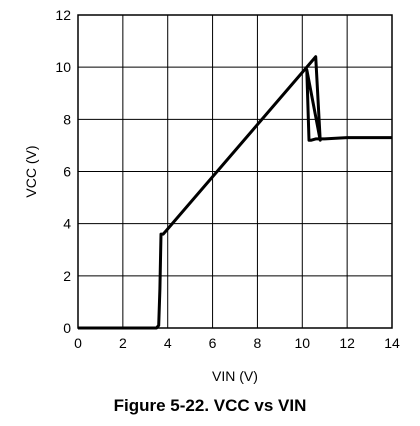 The width and height of the screenshot is (420, 426). I want to click on x-tick-label: 6, so click(213, 343).